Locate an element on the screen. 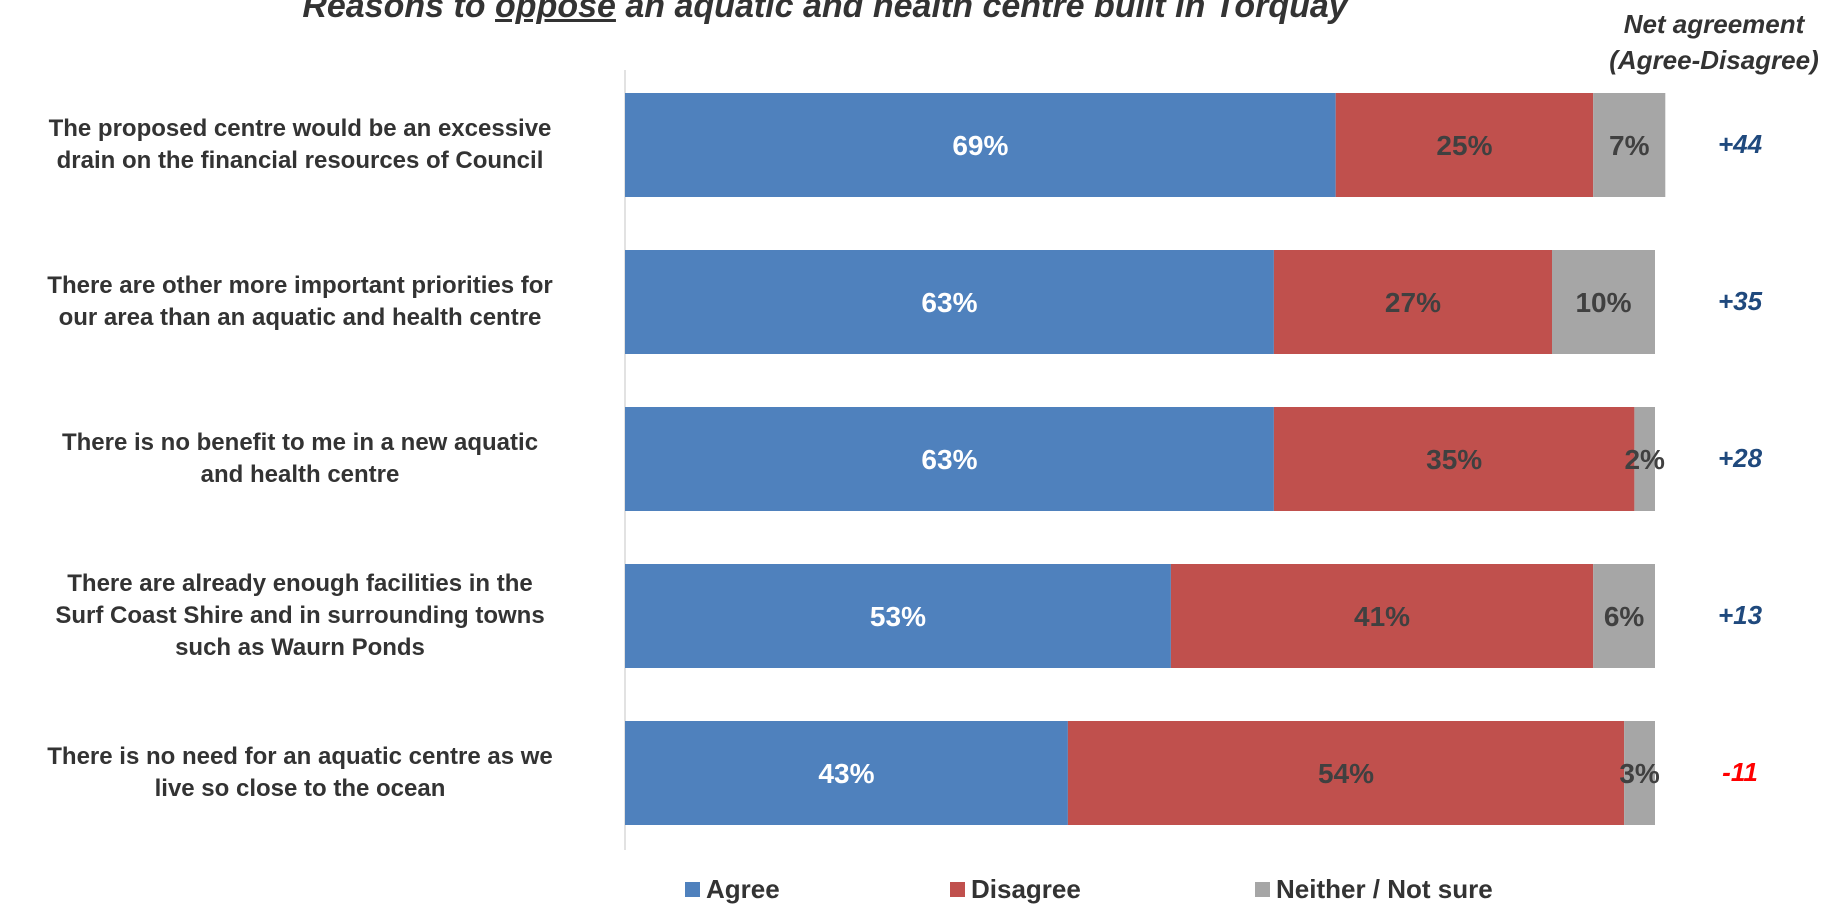  bar-data-label: 69% is located at coordinates (980, 145).